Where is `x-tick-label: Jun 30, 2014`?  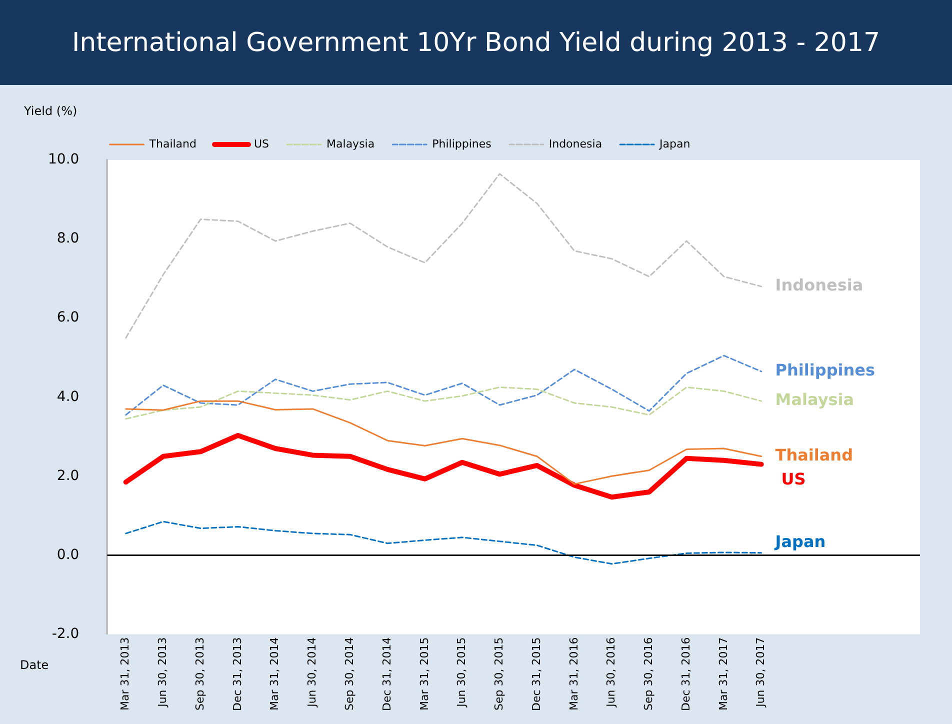
x-tick-label: Jun 30, 2014 is located at coordinates (312, 672).